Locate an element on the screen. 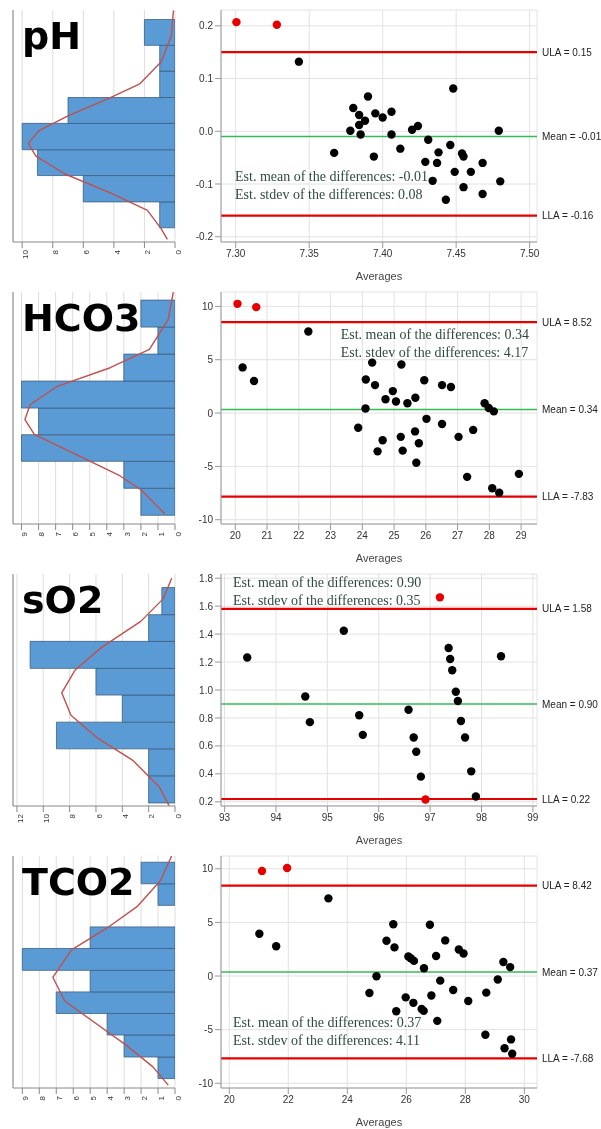 Image resolution: width=601 pixels, height=1129 pixels. x-tick-label: 30 is located at coordinates (524, 1100).